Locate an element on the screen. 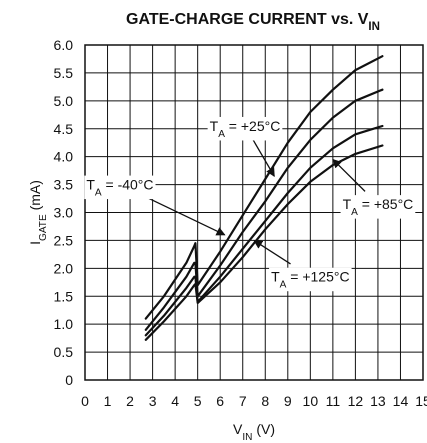 This screenshot has height=443, width=427. x-tick-label: 12 is located at coordinates (356, 401).